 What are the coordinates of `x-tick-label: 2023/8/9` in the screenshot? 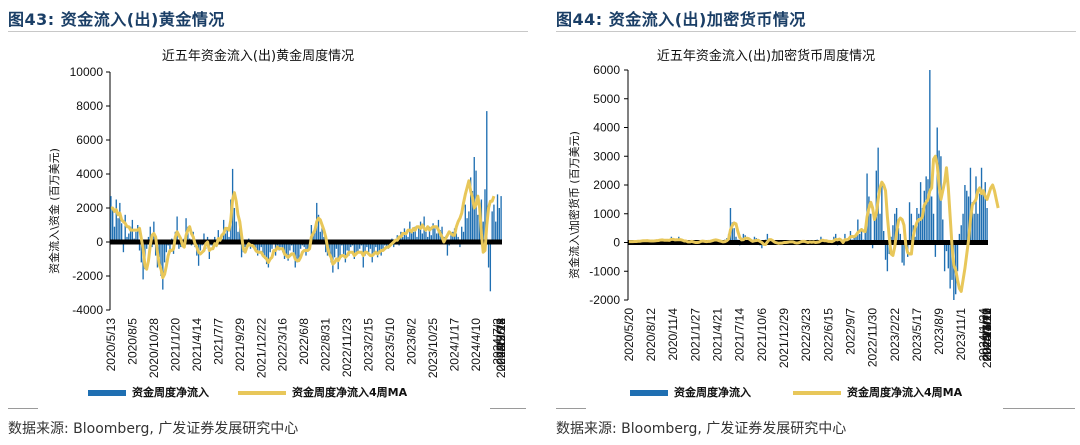 It's located at (939, 331).